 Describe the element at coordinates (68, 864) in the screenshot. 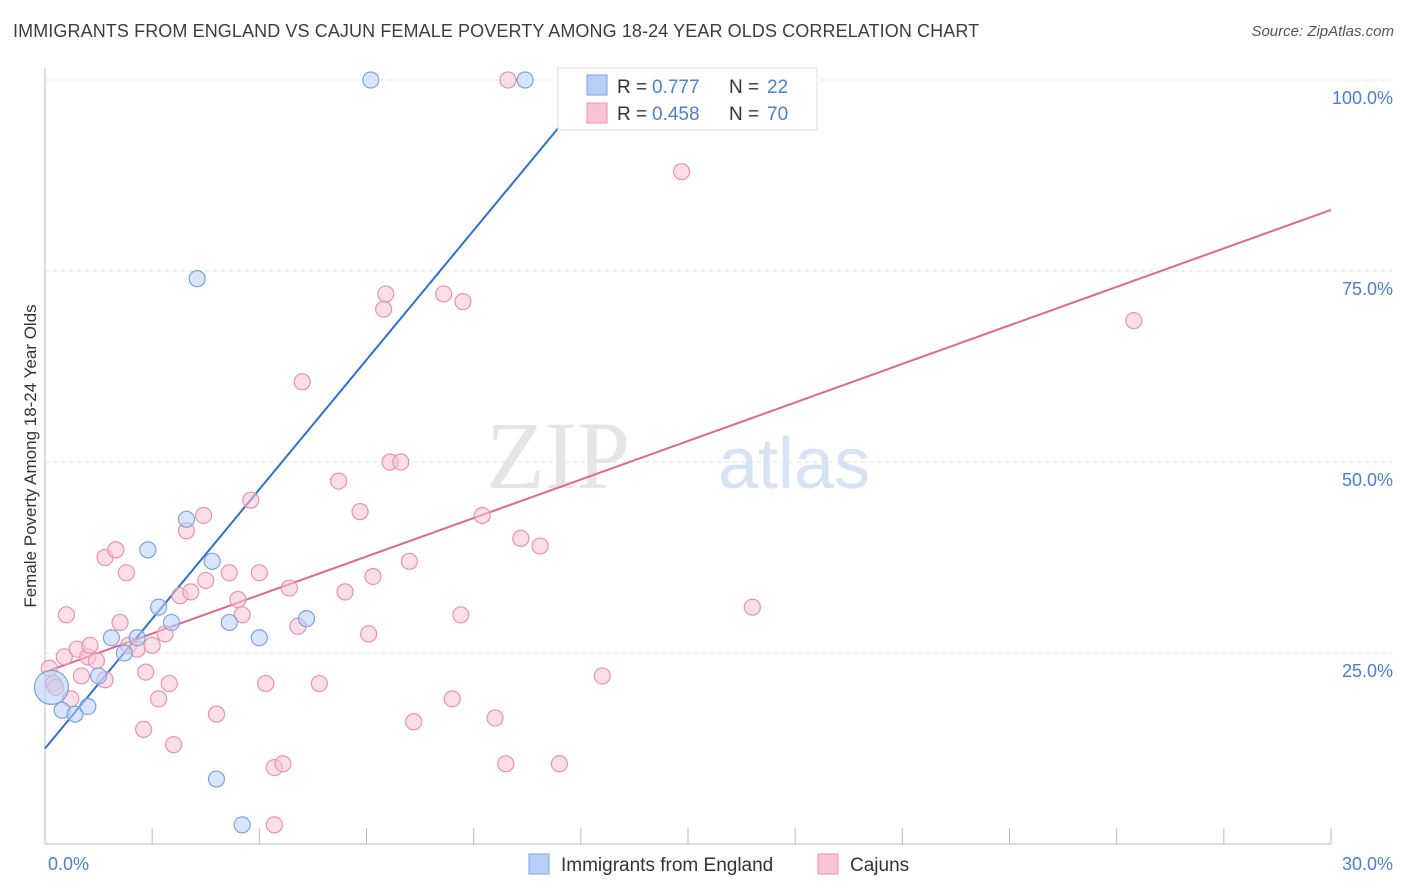

I see `x-tick-label-min: 0.0%` at that location.